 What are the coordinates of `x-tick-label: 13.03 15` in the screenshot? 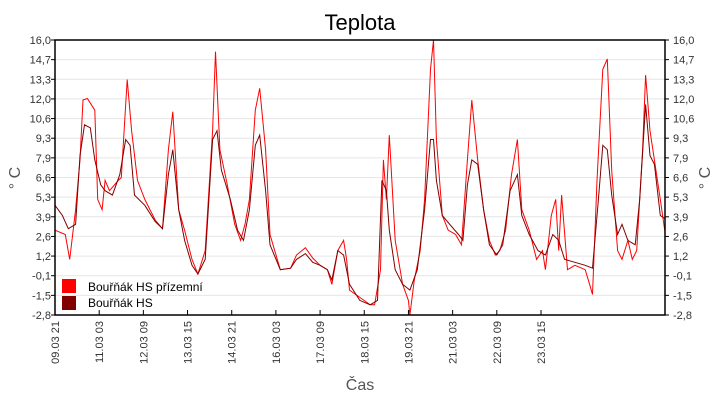 It's located at (189, 342).